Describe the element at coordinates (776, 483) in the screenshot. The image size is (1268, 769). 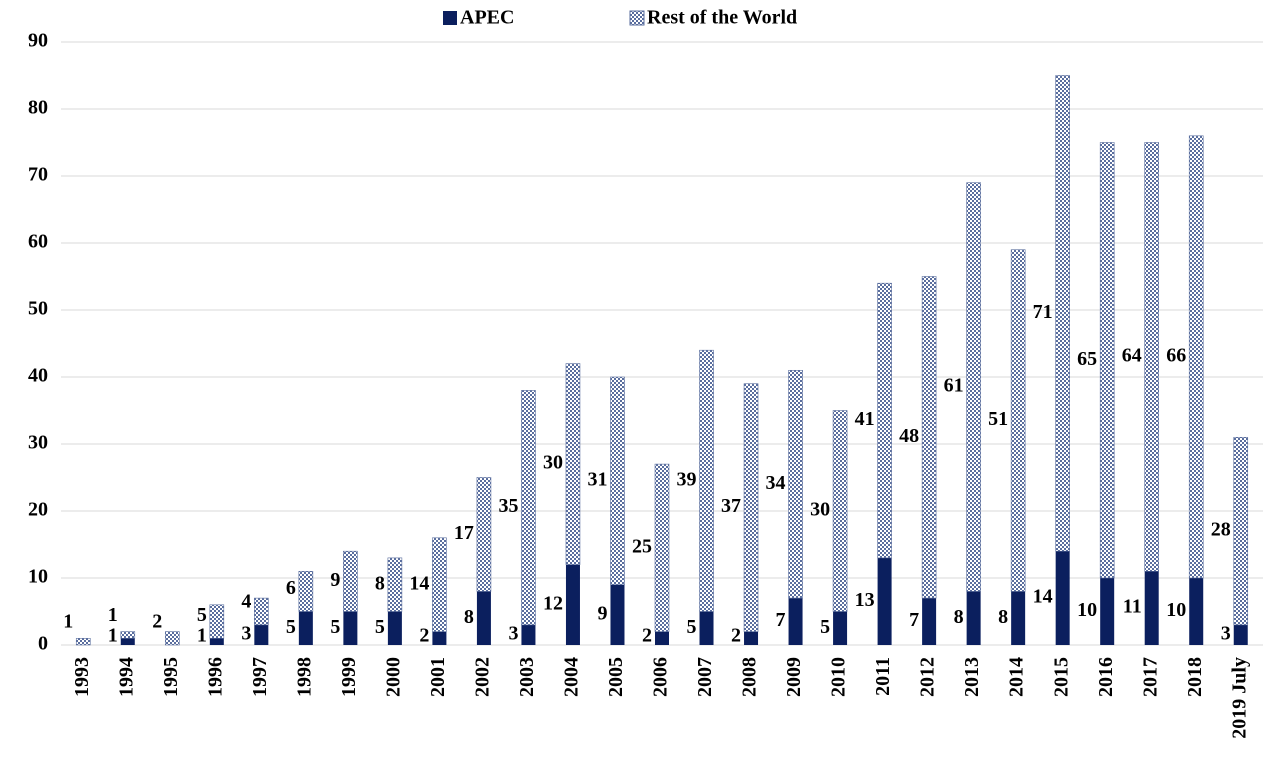
I see `data-label: 34` at that location.